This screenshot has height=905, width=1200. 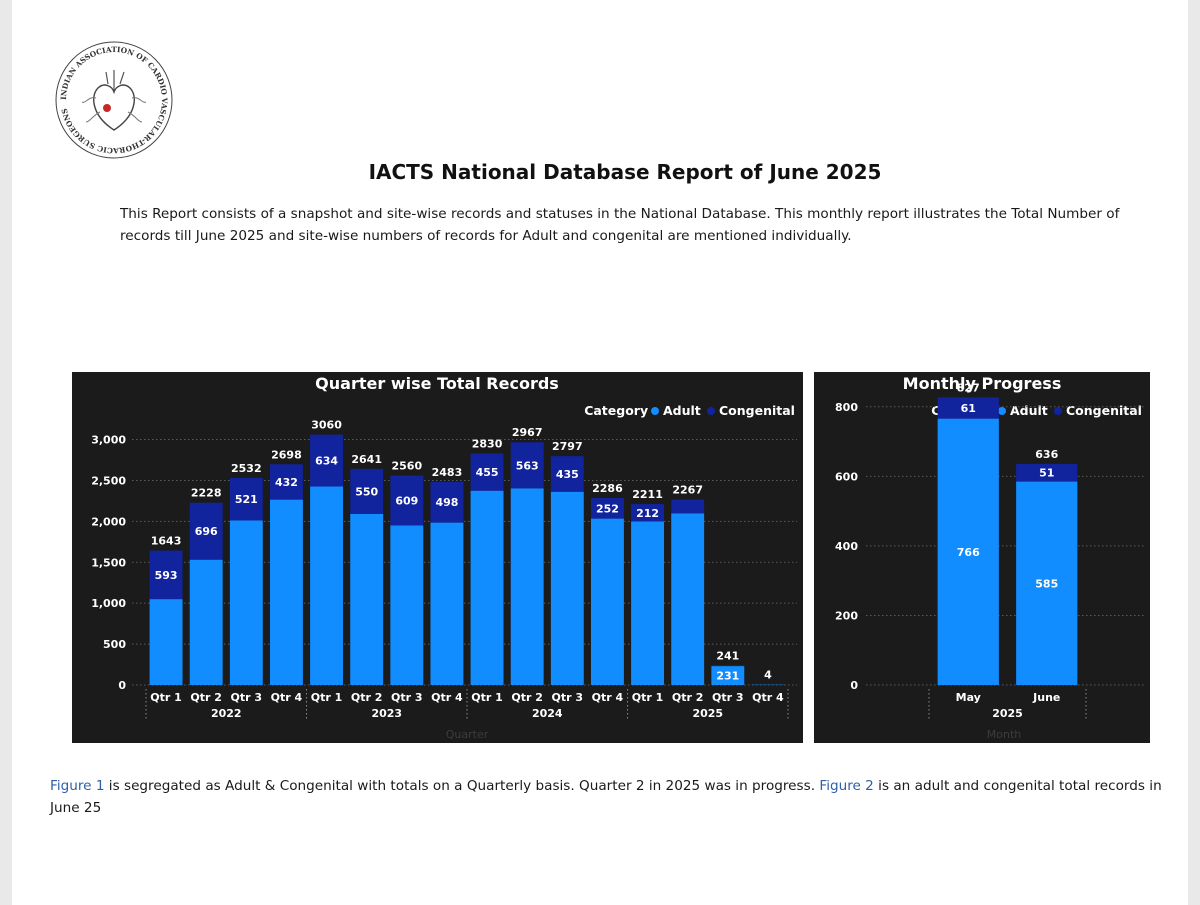 I want to click on data-label-total: 636, so click(x=1046, y=454).